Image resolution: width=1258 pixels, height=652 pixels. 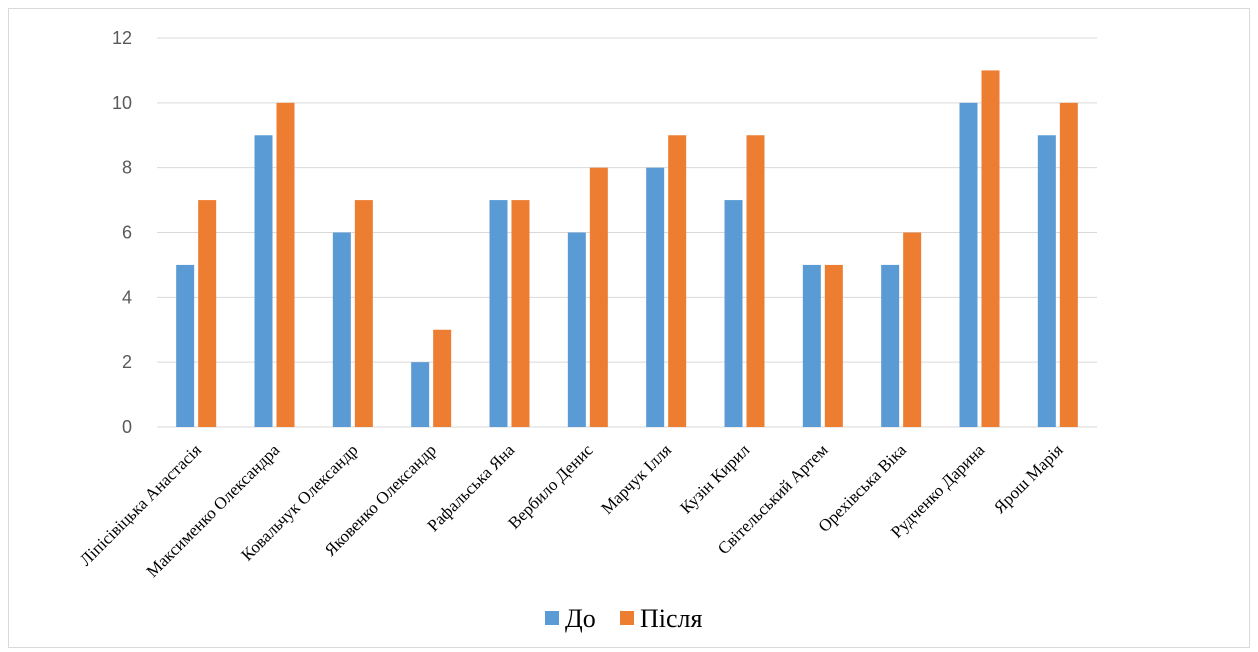 I want to click on x-tick-label: Марчук Ілля, so click(x=636, y=479).